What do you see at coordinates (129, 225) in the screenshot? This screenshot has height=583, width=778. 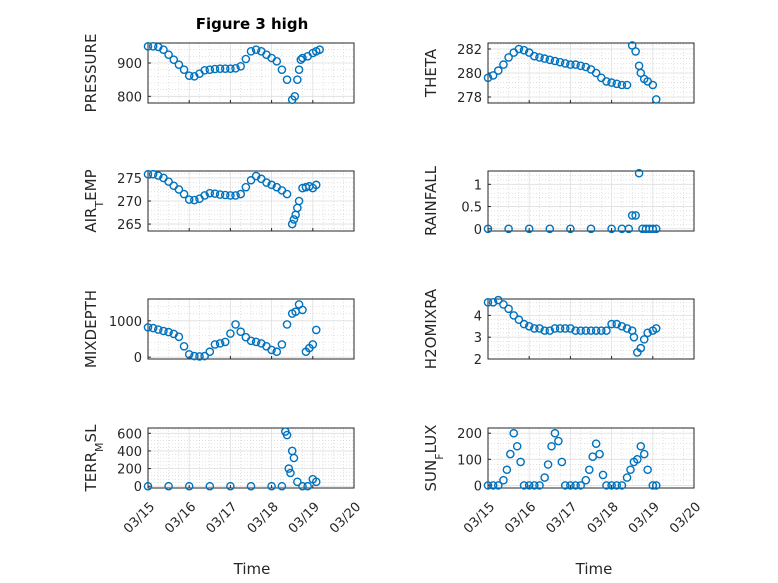 I see `y-tick-label: 265` at bounding box center [129, 225].